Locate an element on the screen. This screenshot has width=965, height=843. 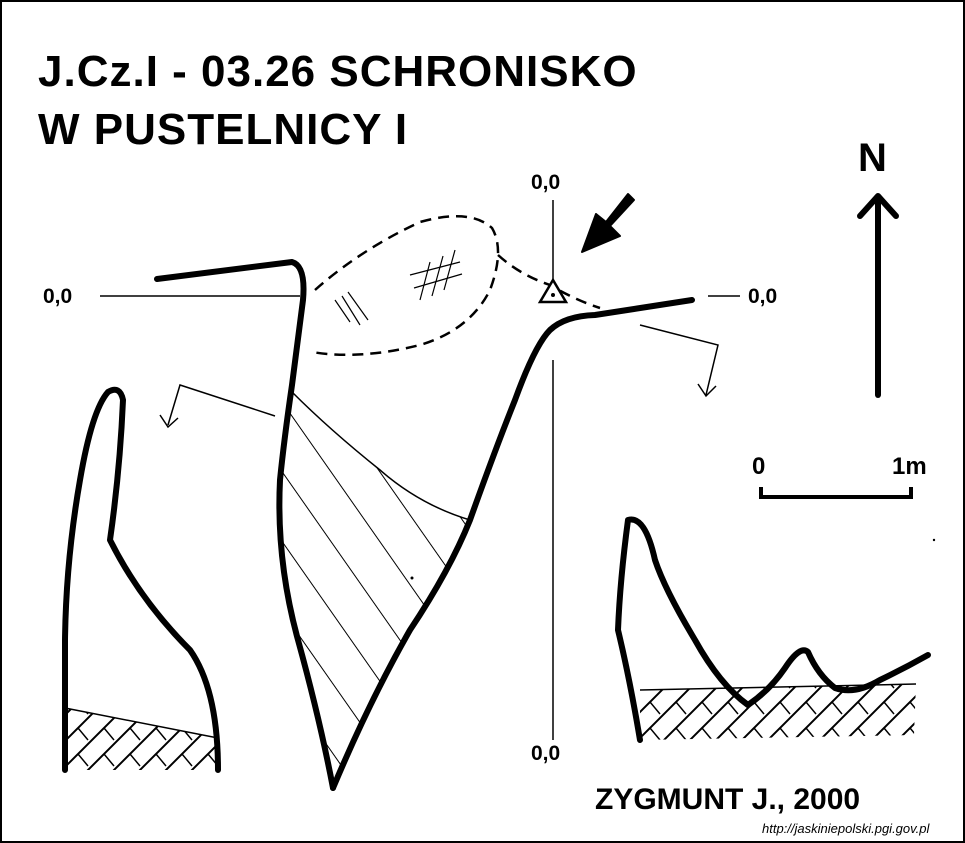
specks is located at coordinates (673, 559).